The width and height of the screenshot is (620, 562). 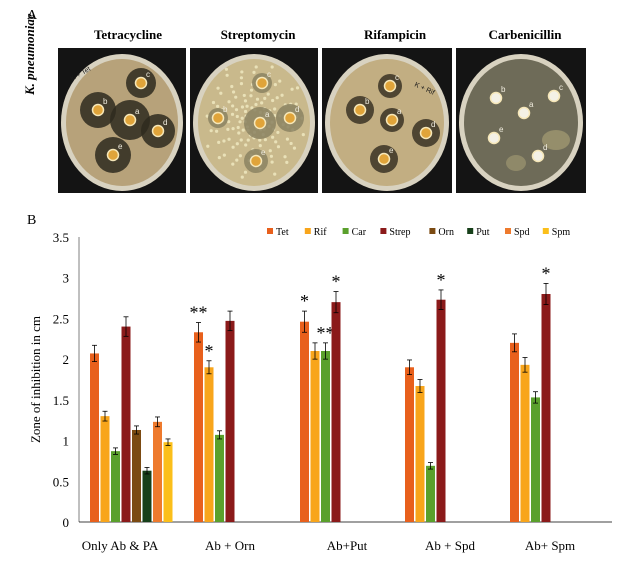 What do you see at coordinates (345, 231) in the screenshot?
I see `legend-swatch-car` at bounding box center [345, 231].